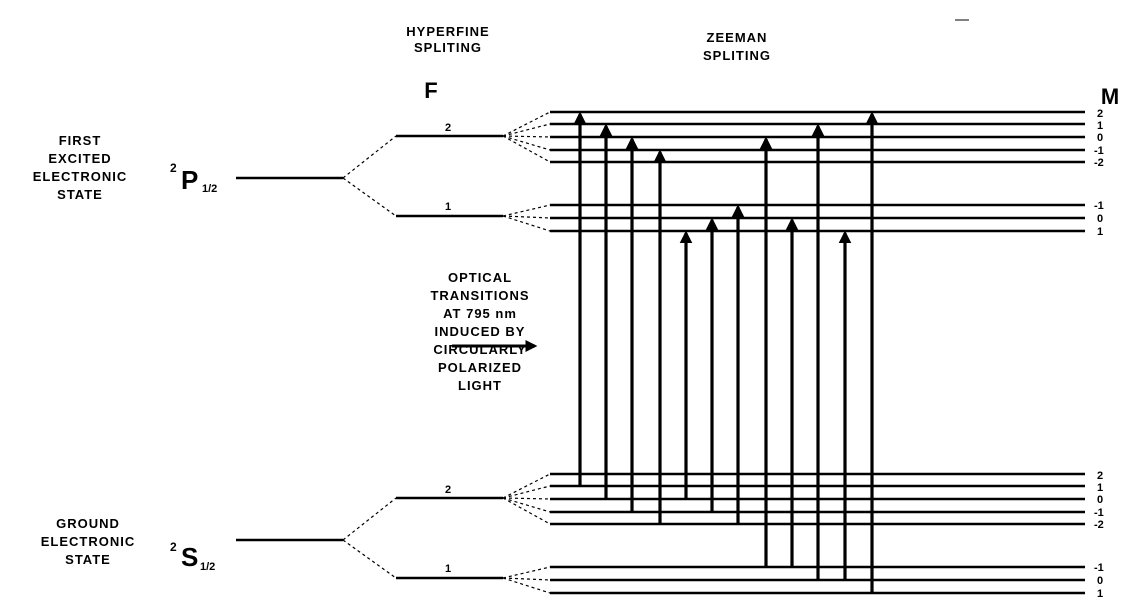  I want to click on ground-term-superscript: 2, so click(173, 547).